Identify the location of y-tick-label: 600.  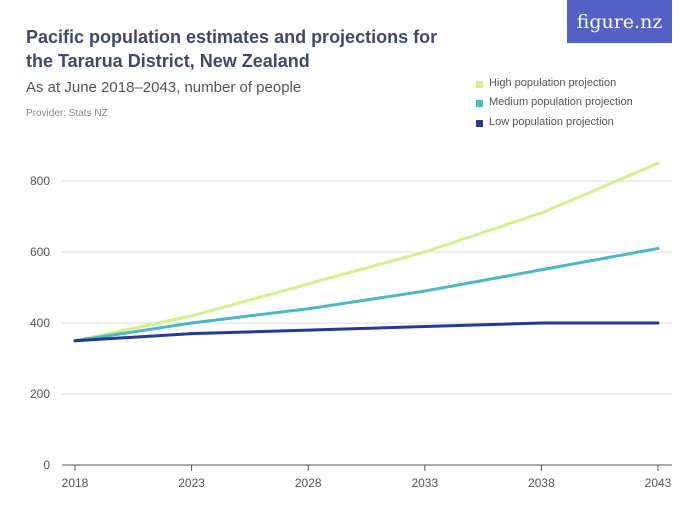
(40, 252).